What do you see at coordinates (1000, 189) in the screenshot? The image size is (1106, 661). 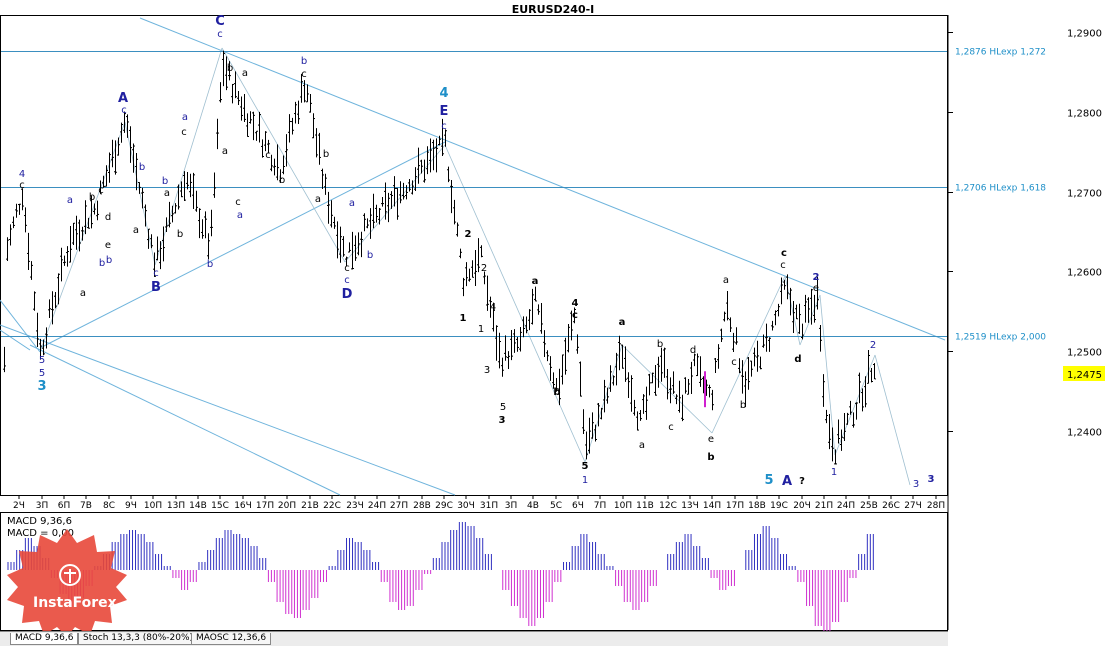 I see `fibo-level-label: 1,2706 HLexp 1,618` at bounding box center [1000, 189].